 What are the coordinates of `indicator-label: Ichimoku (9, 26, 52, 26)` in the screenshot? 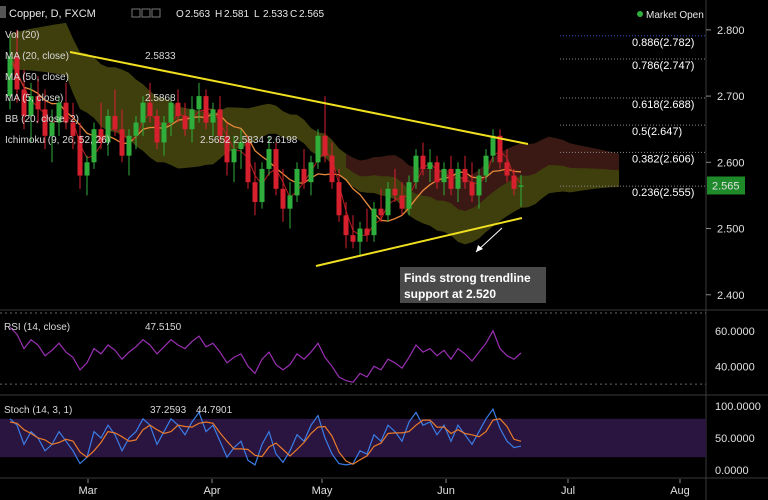 It's located at (57, 140).